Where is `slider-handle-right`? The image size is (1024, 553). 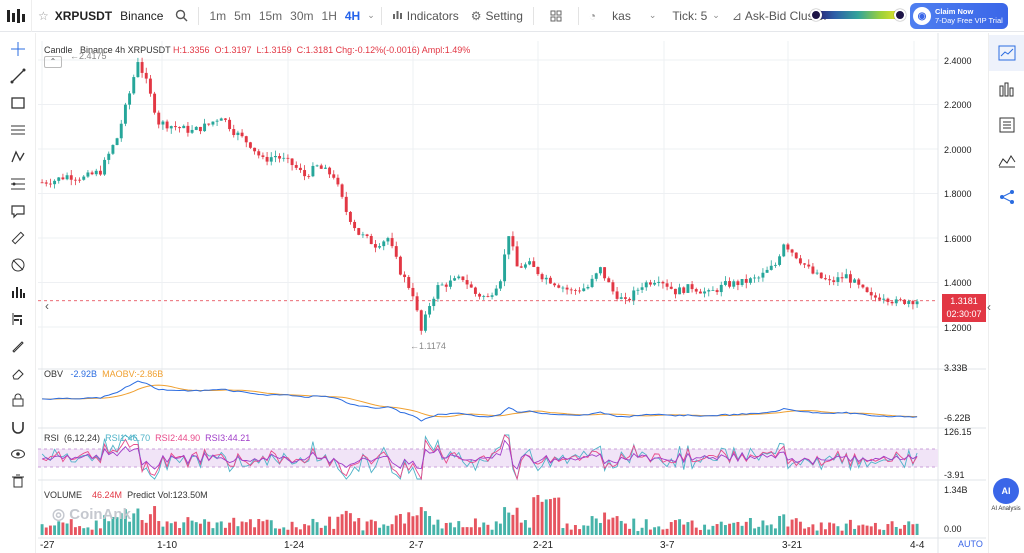 slider-handle-right is located at coordinates (900, 15).